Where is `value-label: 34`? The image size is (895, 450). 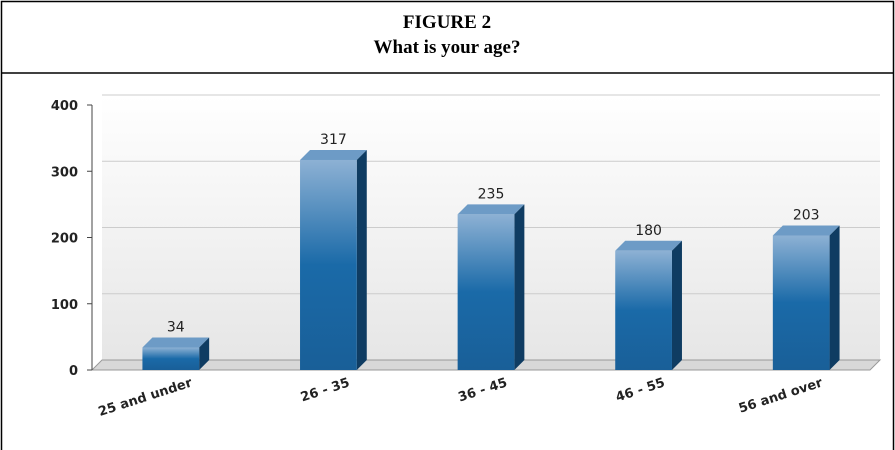
value-label: 34 is located at coordinates (176, 327).